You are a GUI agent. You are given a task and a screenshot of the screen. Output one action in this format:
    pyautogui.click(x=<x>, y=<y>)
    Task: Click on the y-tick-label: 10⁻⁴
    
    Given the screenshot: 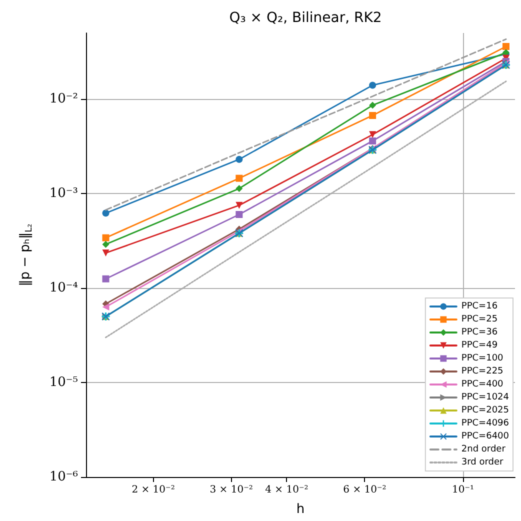 What is the action you would take?
    pyautogui.click(x=63, y=288)
    